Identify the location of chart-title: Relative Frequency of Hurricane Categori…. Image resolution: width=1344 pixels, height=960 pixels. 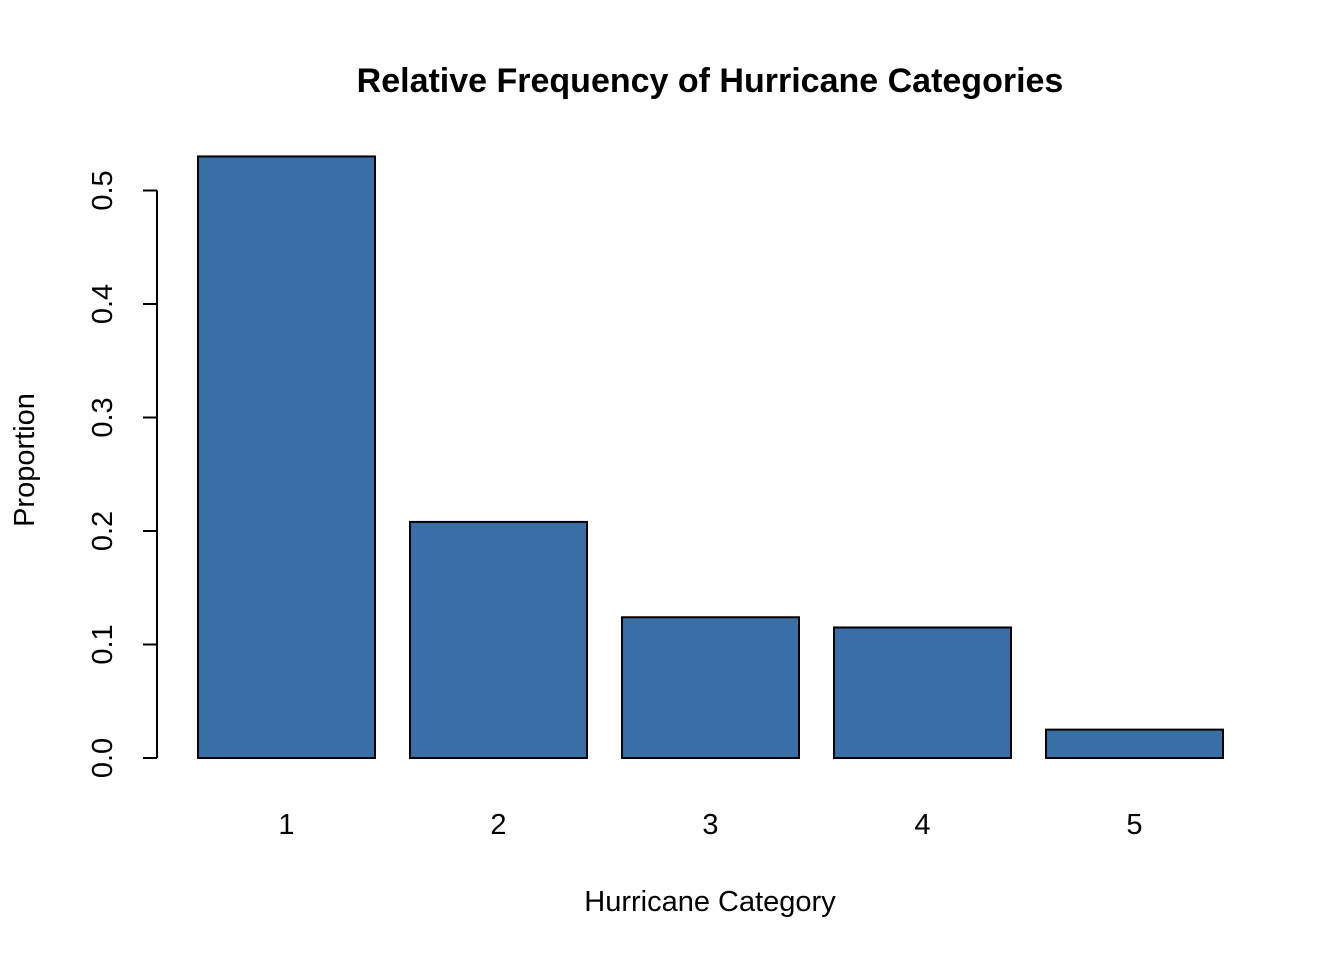
(710, 81).